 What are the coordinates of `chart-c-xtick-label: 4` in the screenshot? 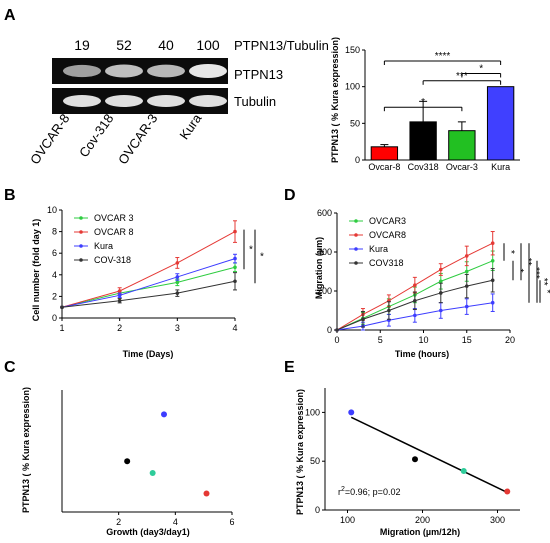 It's located at (175, 522).